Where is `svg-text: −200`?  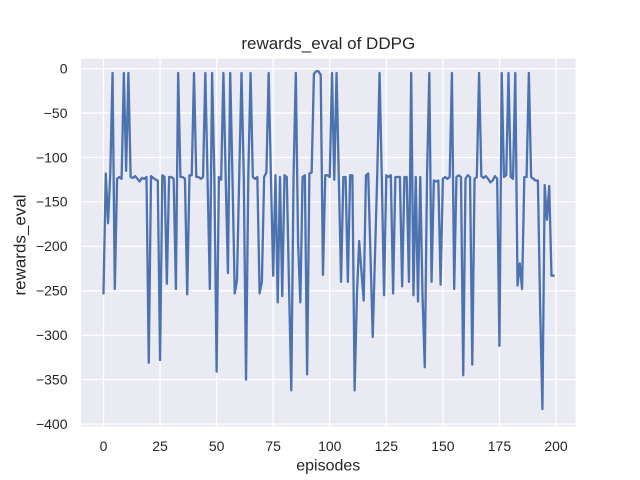
svg-text: −200 is located at coordinates (52, 246).